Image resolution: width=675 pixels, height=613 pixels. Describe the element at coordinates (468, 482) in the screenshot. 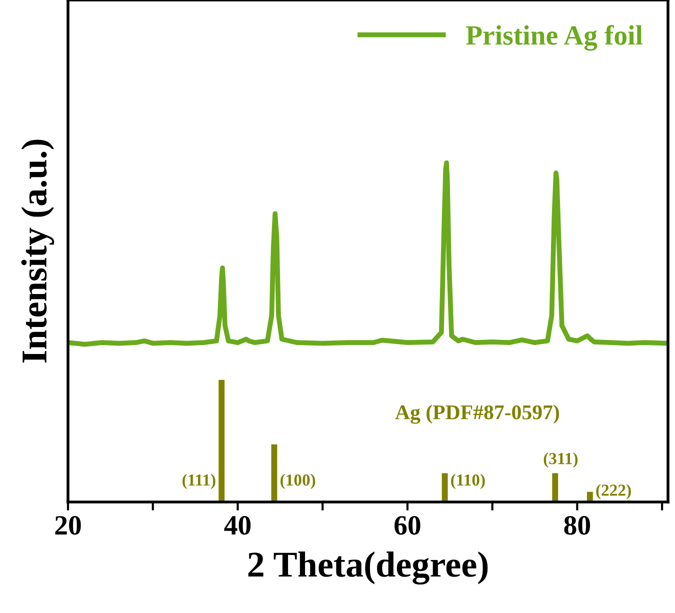

I see `annotation: (110)` at that location.